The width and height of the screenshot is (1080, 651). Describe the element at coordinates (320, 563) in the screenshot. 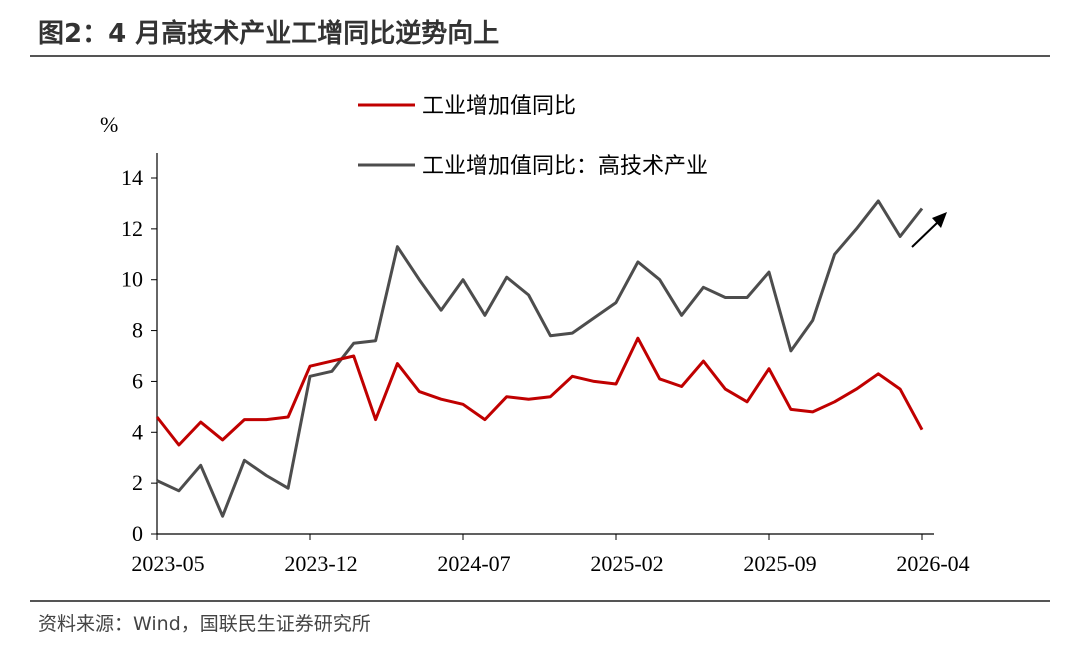

I see `x-tick-label: 2023-12` at that location.